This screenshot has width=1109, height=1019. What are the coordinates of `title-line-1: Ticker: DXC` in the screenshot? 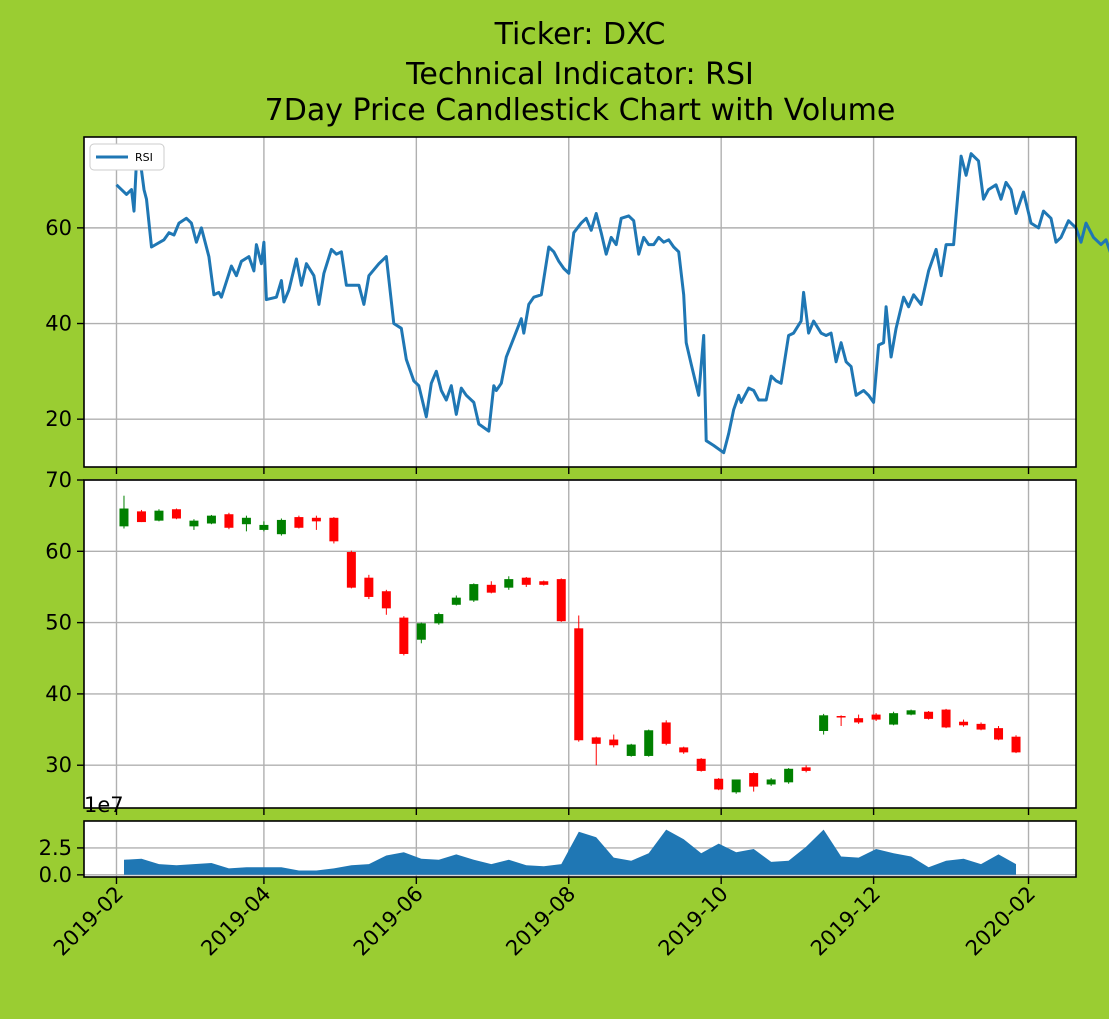 It's located at (580, 34).